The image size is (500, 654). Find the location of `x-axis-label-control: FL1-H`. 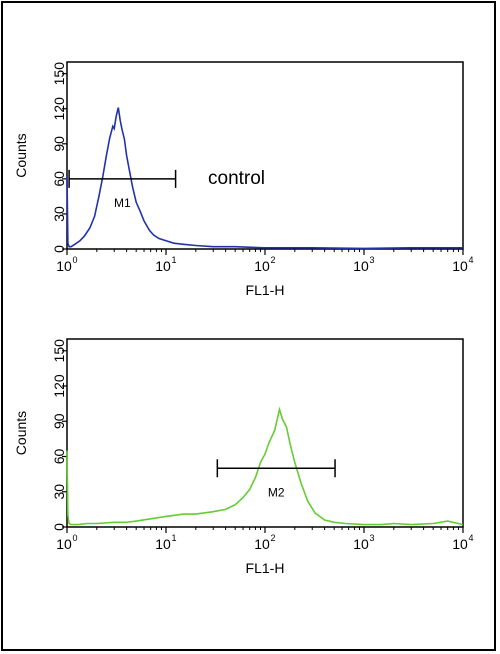

x-axis-label-control: FL1-H is located at coordinates (265, 290).